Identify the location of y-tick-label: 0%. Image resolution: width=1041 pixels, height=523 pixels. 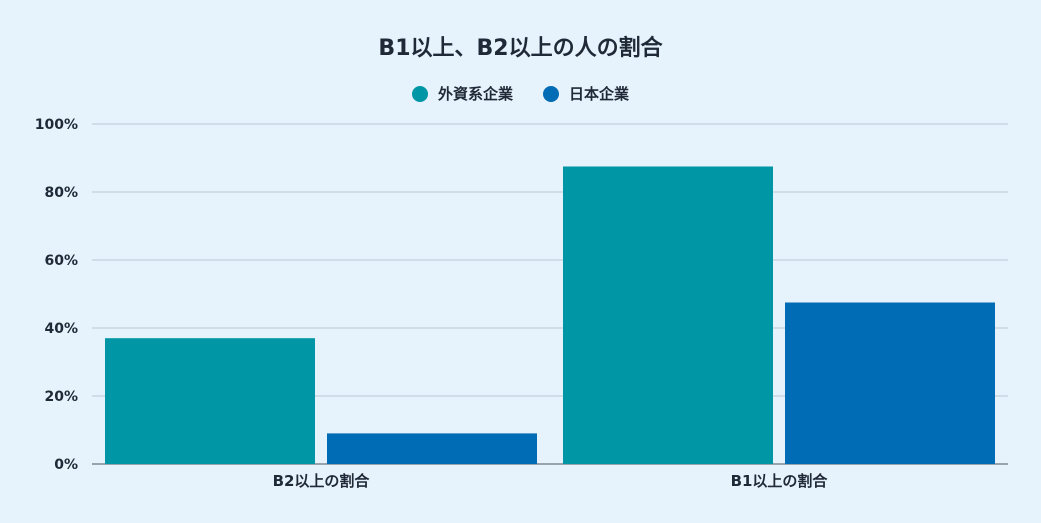
(66, 465).